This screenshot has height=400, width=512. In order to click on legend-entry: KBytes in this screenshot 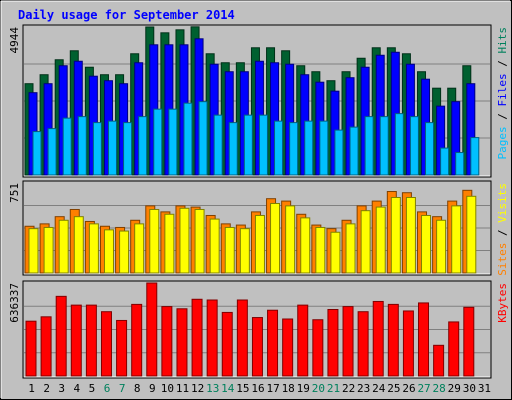, I will do `click(502, 303)`.